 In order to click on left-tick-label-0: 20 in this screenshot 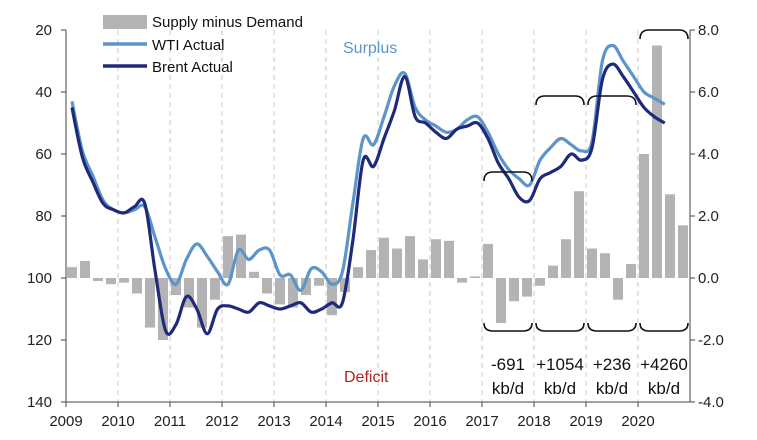, I will do `click(43, 30)`.